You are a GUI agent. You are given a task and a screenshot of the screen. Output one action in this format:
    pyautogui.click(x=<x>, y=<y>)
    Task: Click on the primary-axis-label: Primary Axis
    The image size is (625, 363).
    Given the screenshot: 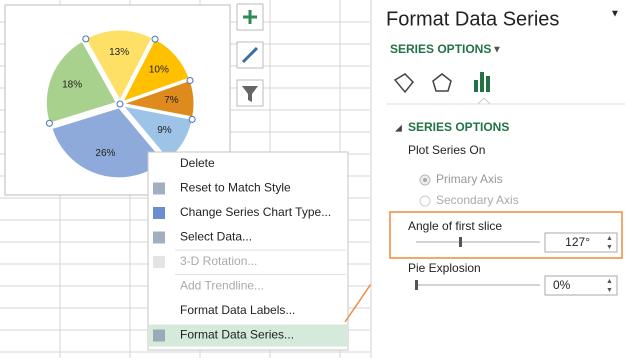 What is the action you would take?
    pyautogui.click(x=469, y=179)
    